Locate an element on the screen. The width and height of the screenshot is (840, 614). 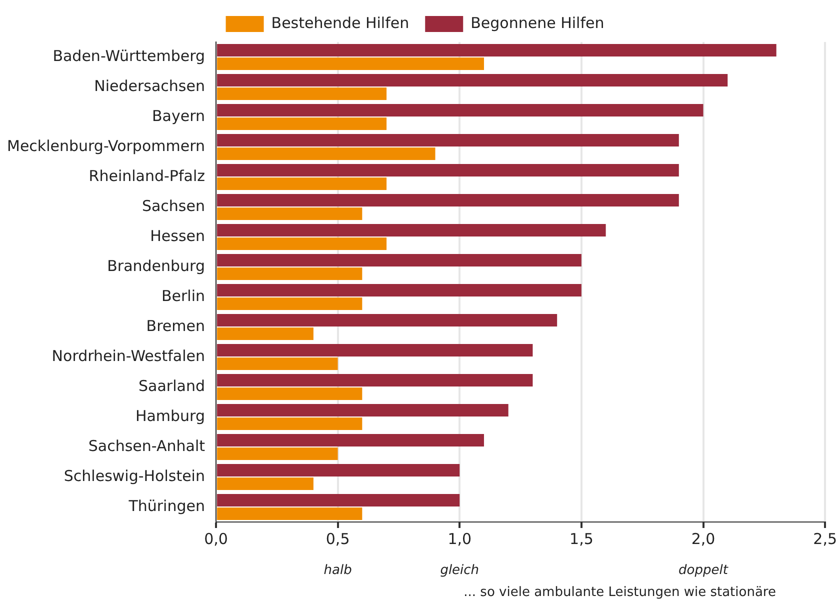
y-tick-label: Saarland is located at coordinates (171, 385).